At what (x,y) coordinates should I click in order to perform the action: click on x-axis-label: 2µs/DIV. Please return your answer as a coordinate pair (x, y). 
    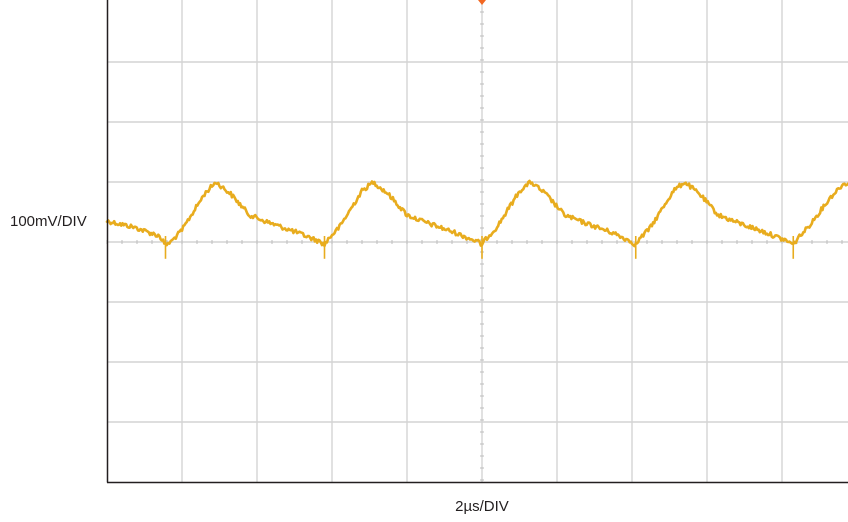
    Looking at the image, I should click on (482, 506).